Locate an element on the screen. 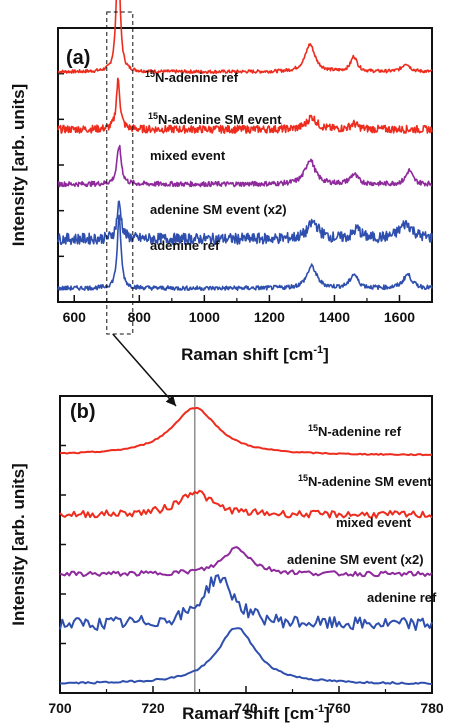 This screenshot has width=450, height=727. zoom-indicator is located at coordinates (141, 209).